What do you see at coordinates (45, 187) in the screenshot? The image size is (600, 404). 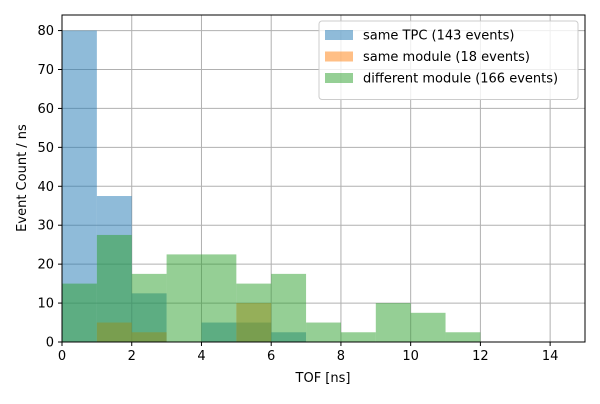 I see `y-tick-label: 40` at bounding box center [45, 187].